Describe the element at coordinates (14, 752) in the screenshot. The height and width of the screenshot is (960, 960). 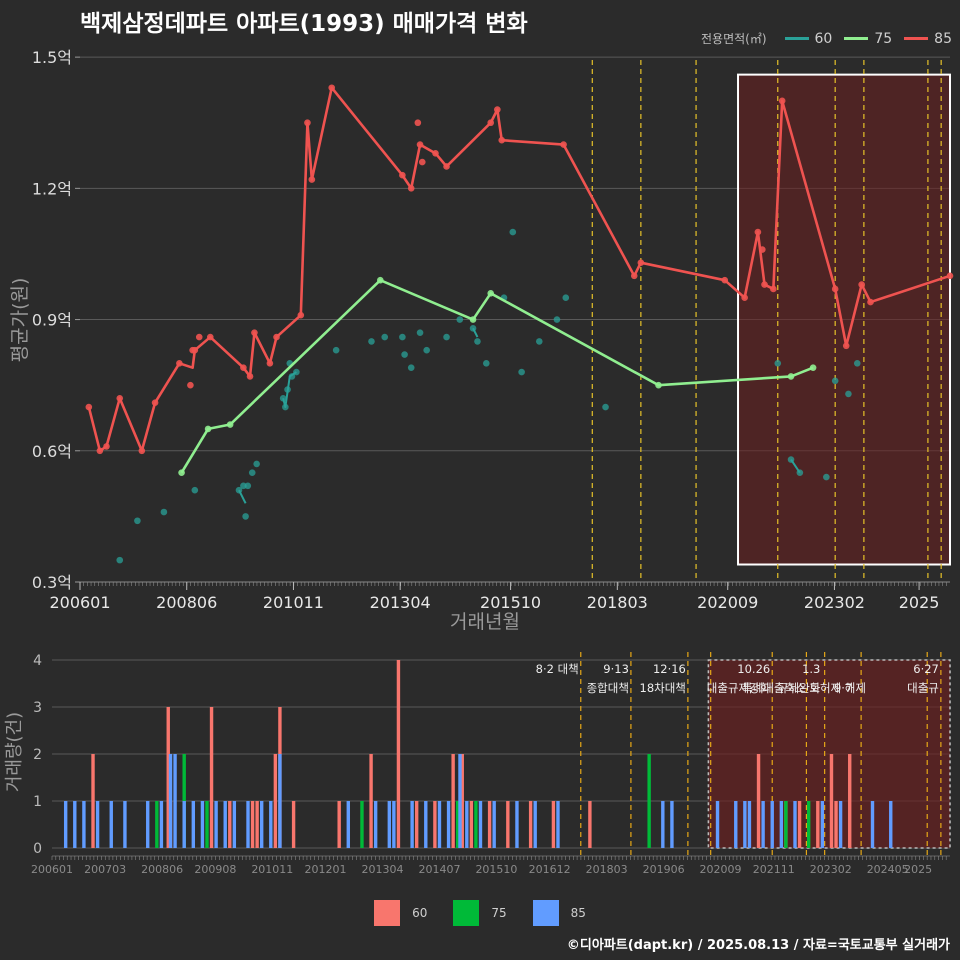
I see `bar-y-axis-title: 거래량(건)` at that location.